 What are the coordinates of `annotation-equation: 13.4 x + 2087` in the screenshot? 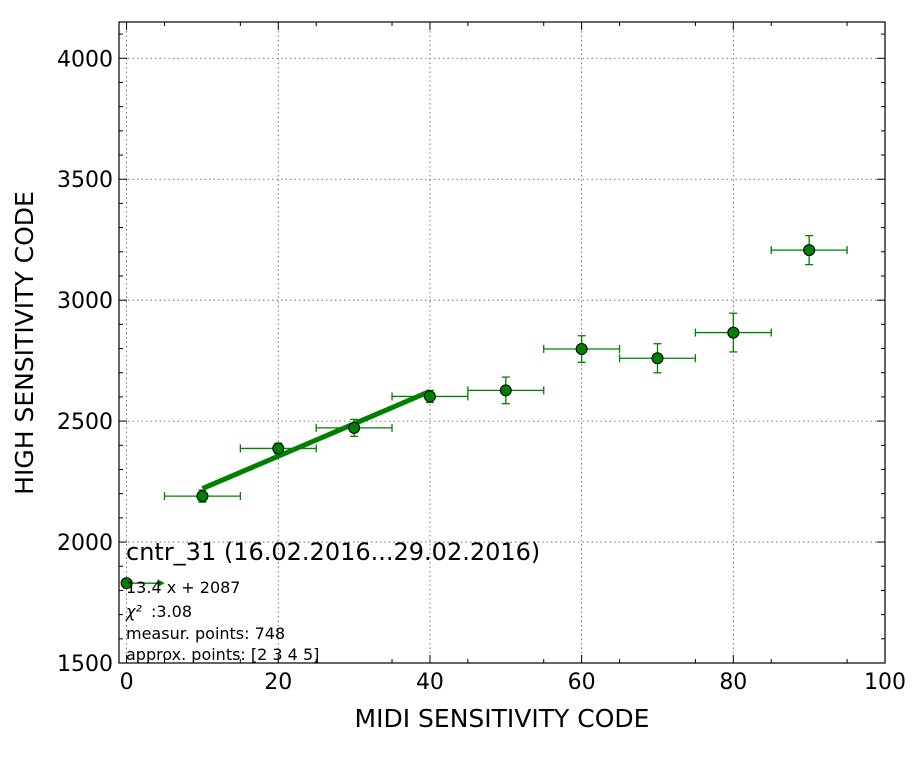 It's located at (183, 587).